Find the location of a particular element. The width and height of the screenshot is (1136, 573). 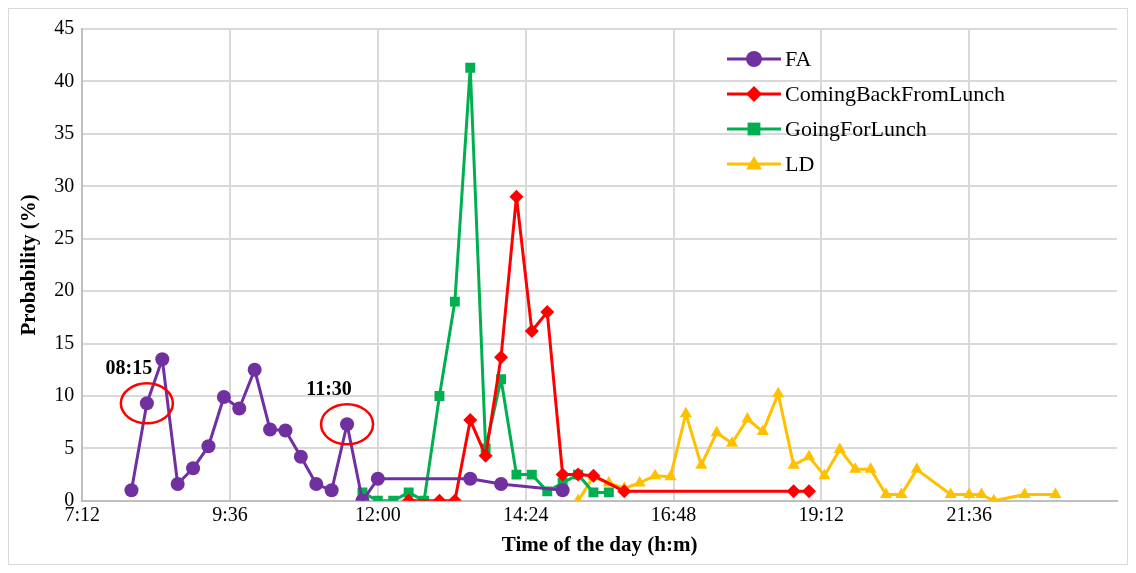

legend-label: GoingForLunch is located at coordinates (856, 128).